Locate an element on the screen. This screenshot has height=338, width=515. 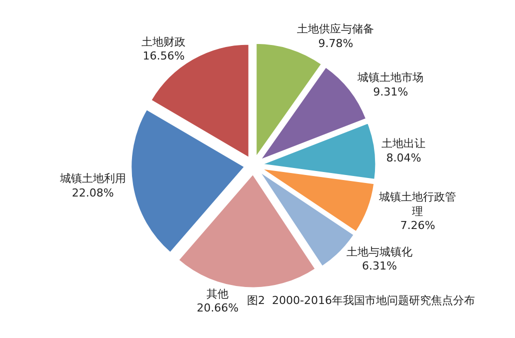
slice-label: 土地供应与储备 is located at coordinates (335, 29).